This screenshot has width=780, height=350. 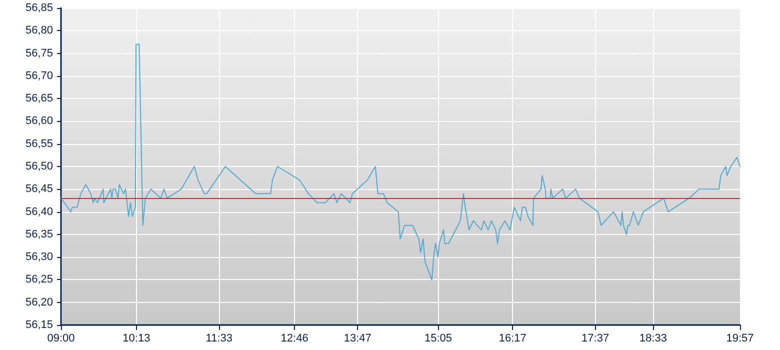 I want to click on x-tick-label: 15:05, so click(x=438, y=338).